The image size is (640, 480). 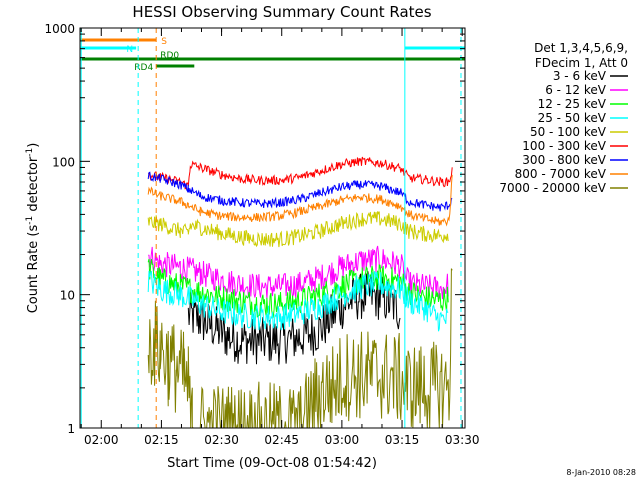 I want to click on series-line-50-100-kev, so click(x=298, y=229).